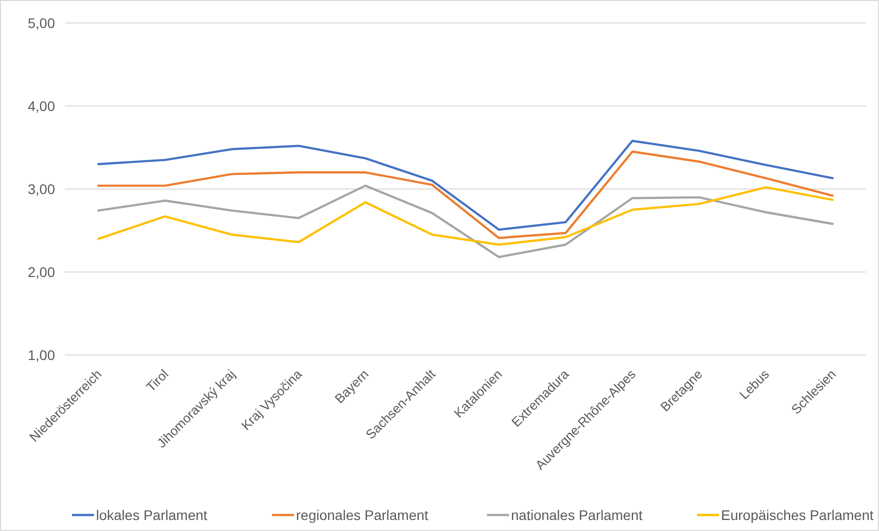 The image size is (879, 531). Describe the element at coordinates (42, 106) in the screenshot. I see `y-tick-label: 4,00` at that location.